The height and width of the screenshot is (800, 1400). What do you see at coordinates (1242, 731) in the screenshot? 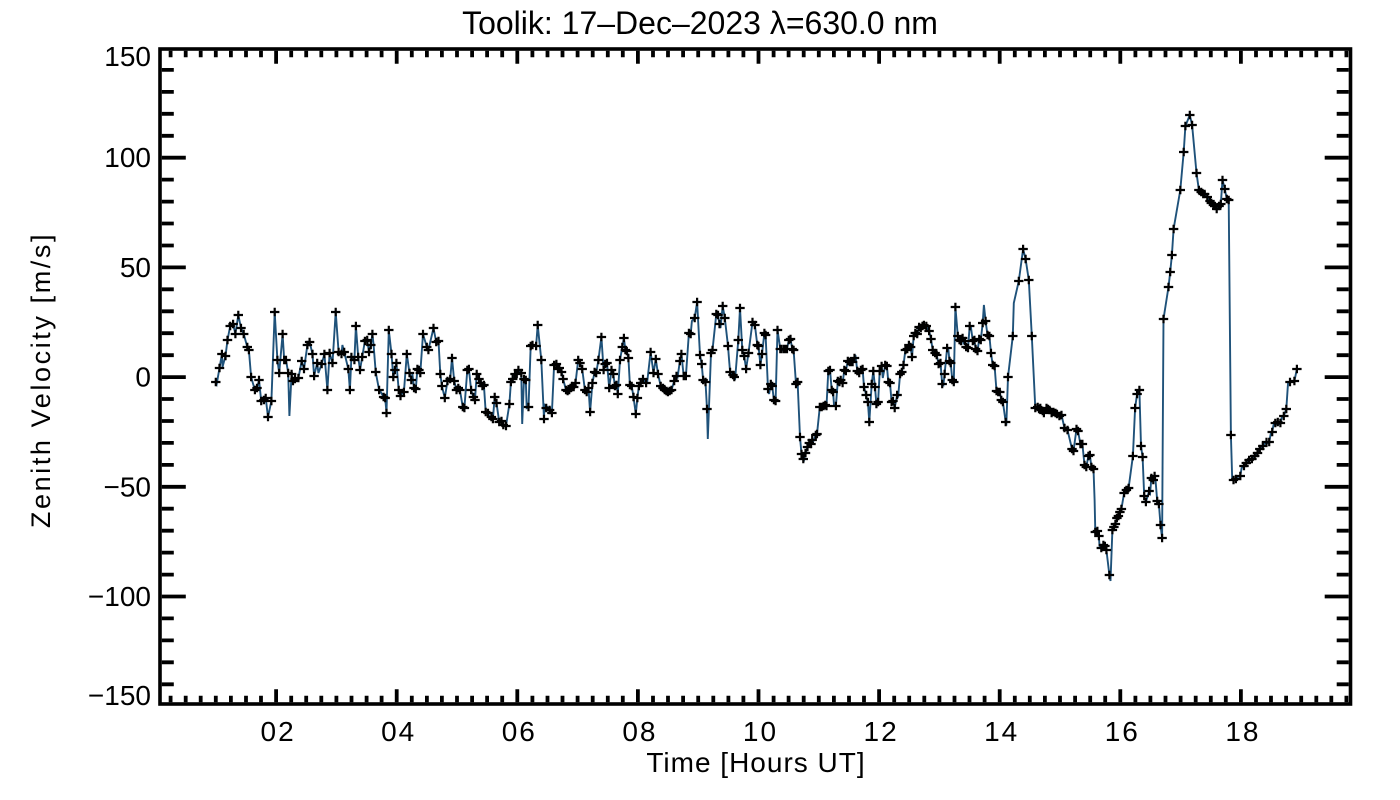
I see `svg-text: 18` at bounding box center [1242, 731].